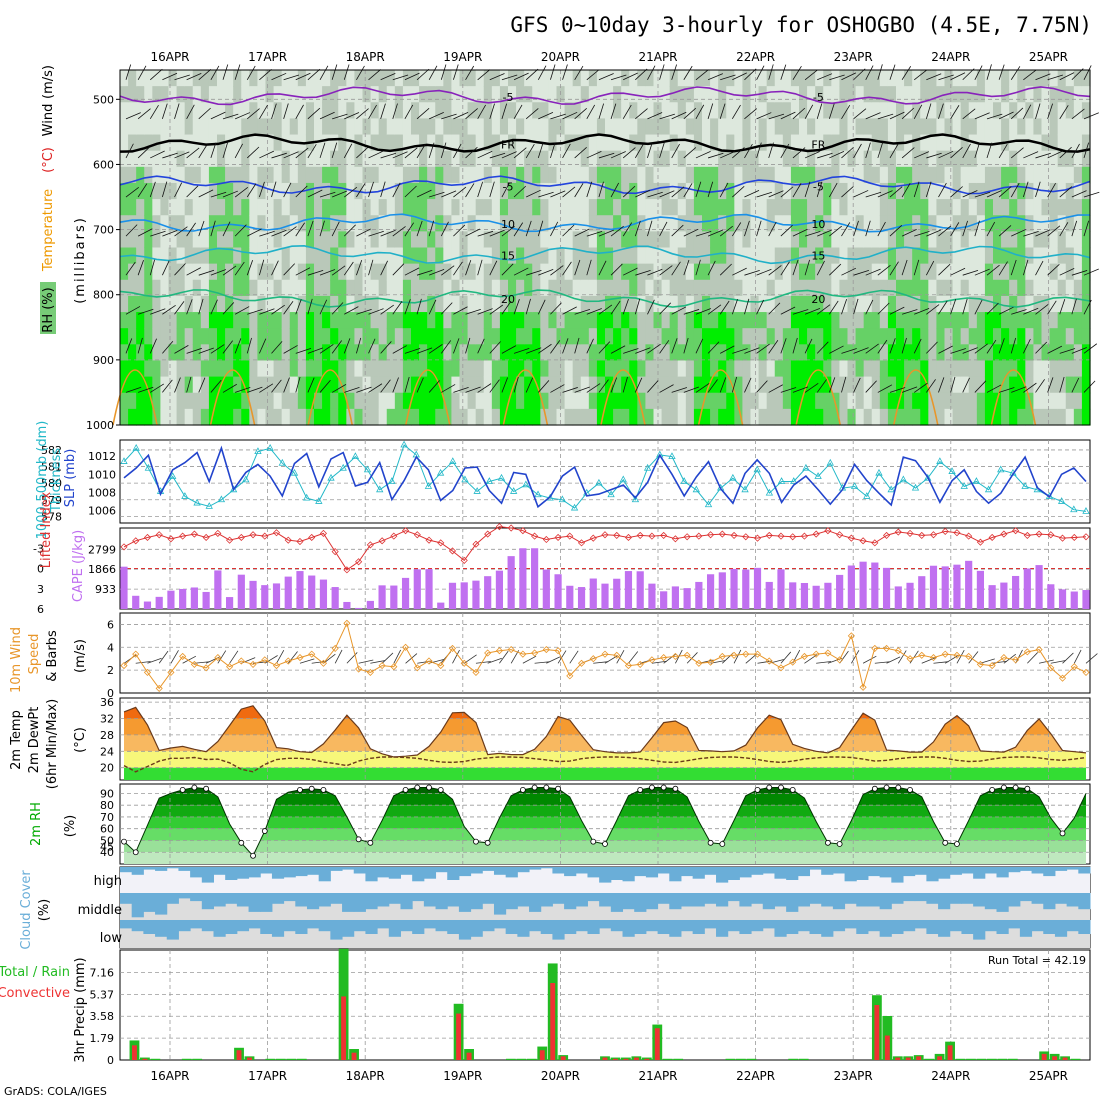 This screenshot has width=1100, height=1100. Describe the element at coordinates (464, 560) in the screenshot. I see `lifted-point` at that location.